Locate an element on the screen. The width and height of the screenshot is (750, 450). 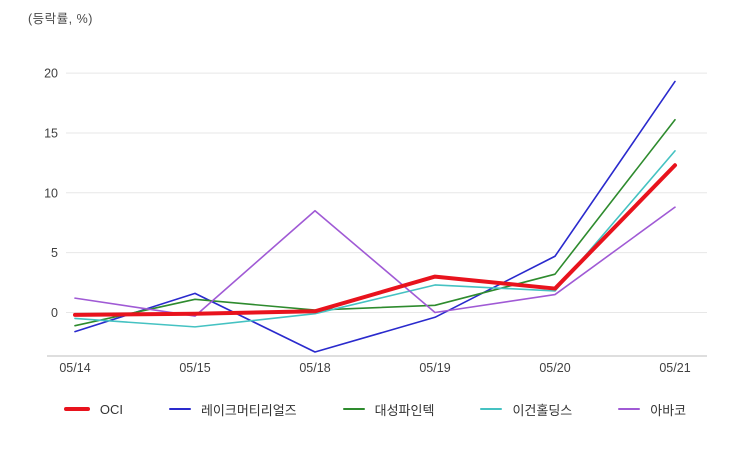
legend-label: OCI is located at coordinates (111, 409).